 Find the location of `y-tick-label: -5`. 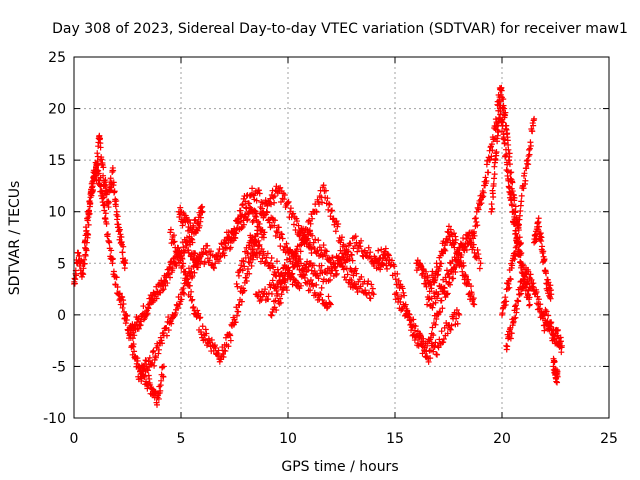

y-tick-label: -5 is located at coordinates (59, 367).